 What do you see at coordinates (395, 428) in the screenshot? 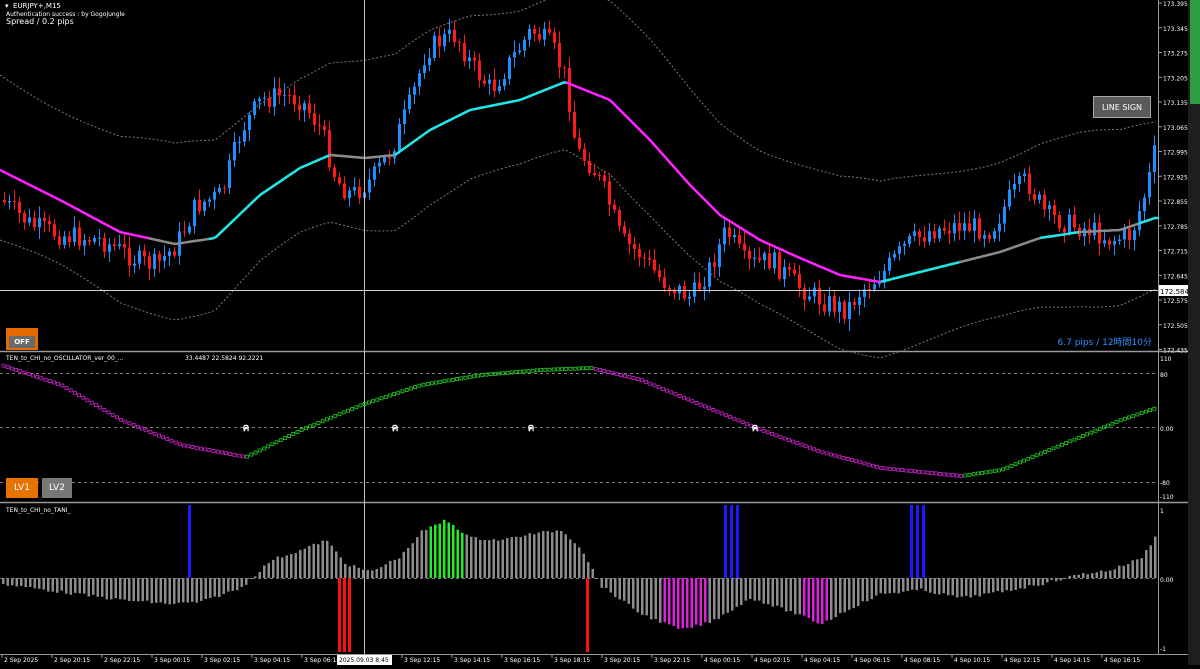
I see `oscillator-signal-marker: ค` at bounding box center [395, 428].